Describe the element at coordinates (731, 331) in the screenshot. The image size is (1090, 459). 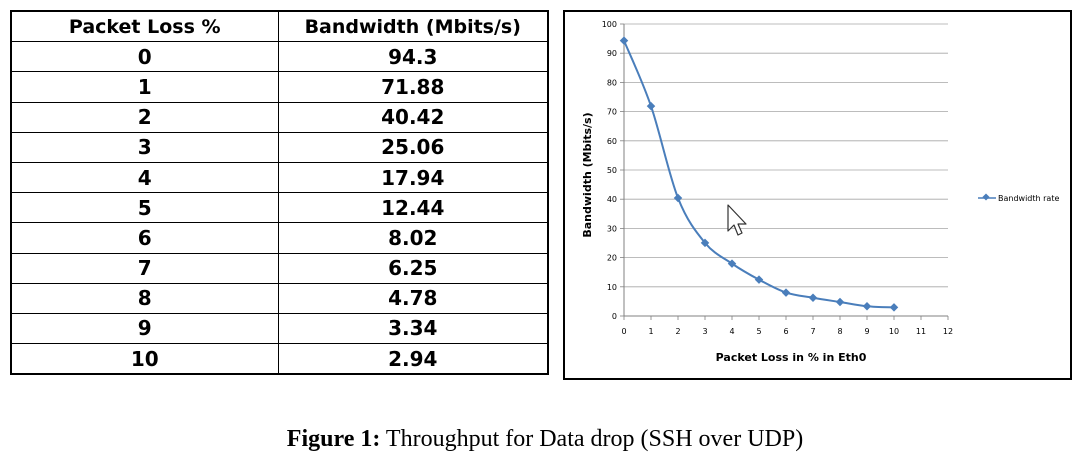
I see `x-tick-label: 4` at that location.